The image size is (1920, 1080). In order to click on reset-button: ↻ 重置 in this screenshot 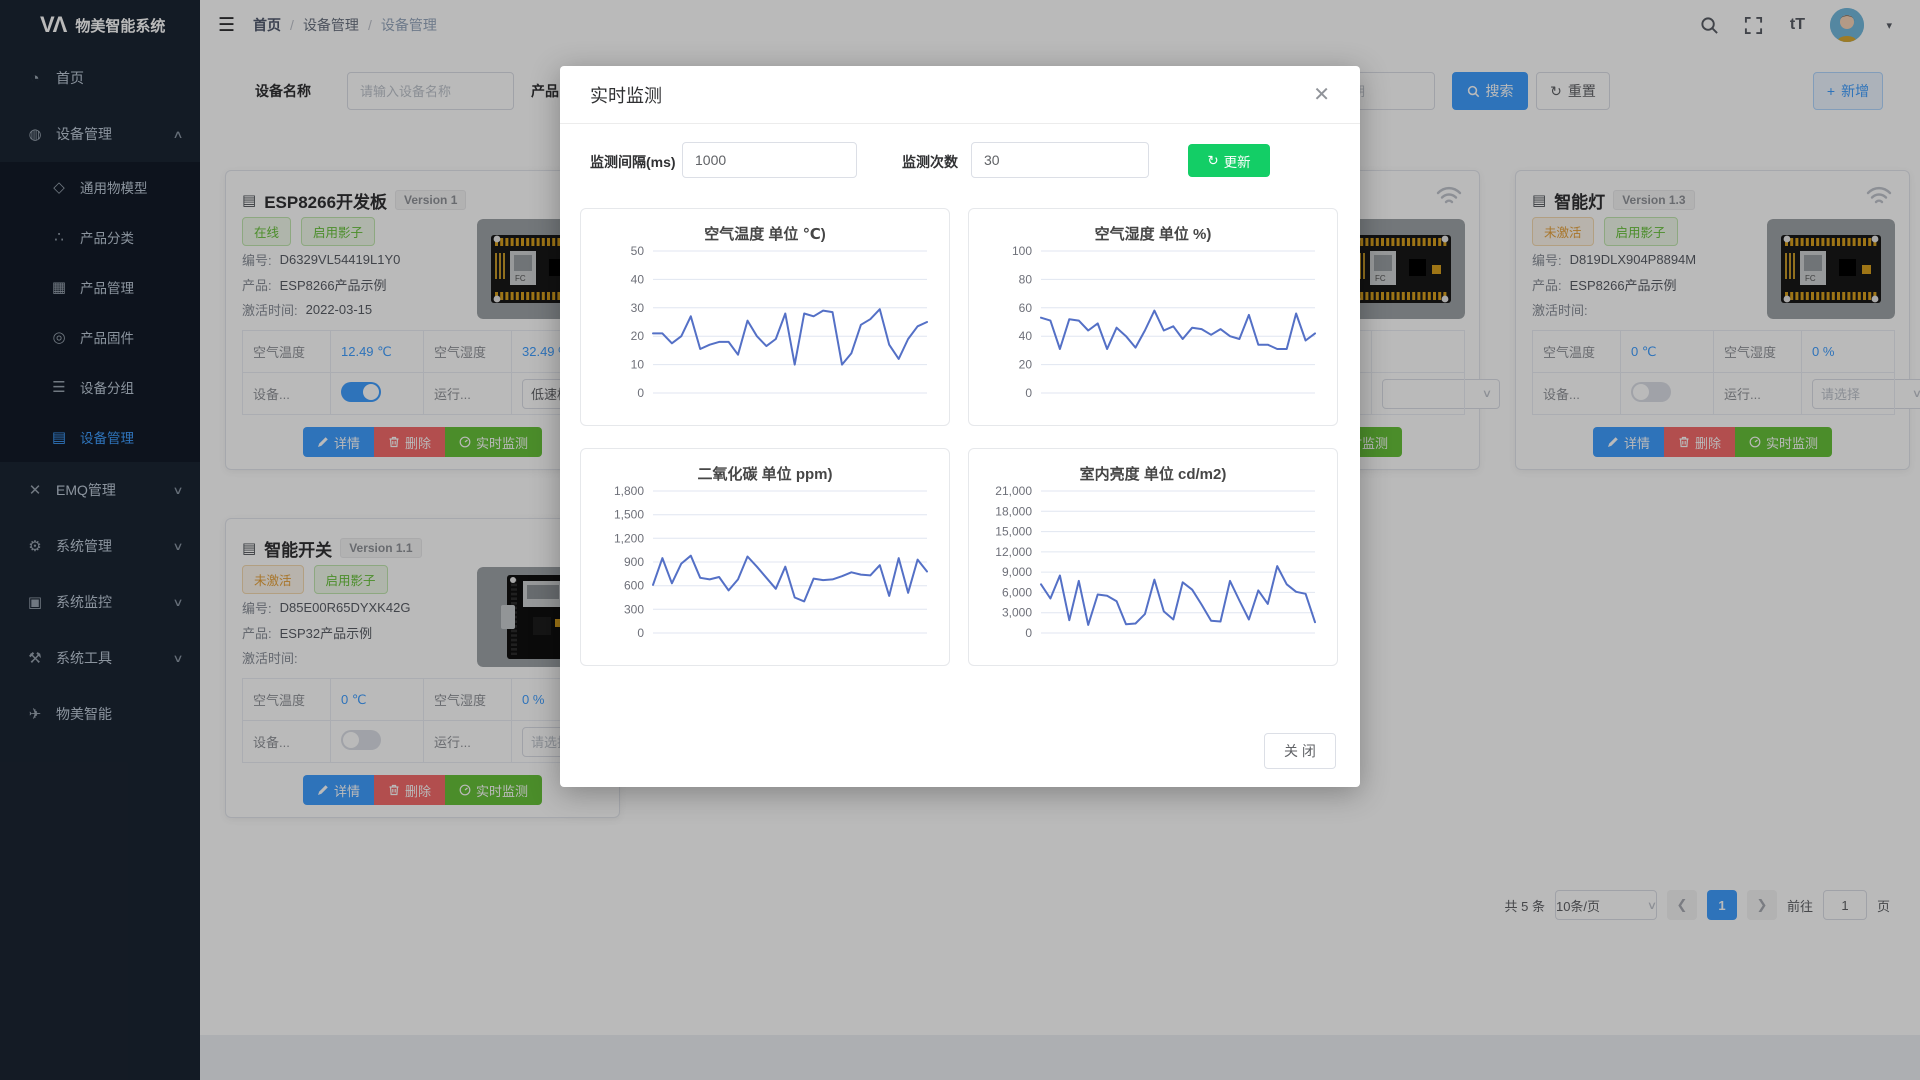, I will do `click(1573, 91)`.